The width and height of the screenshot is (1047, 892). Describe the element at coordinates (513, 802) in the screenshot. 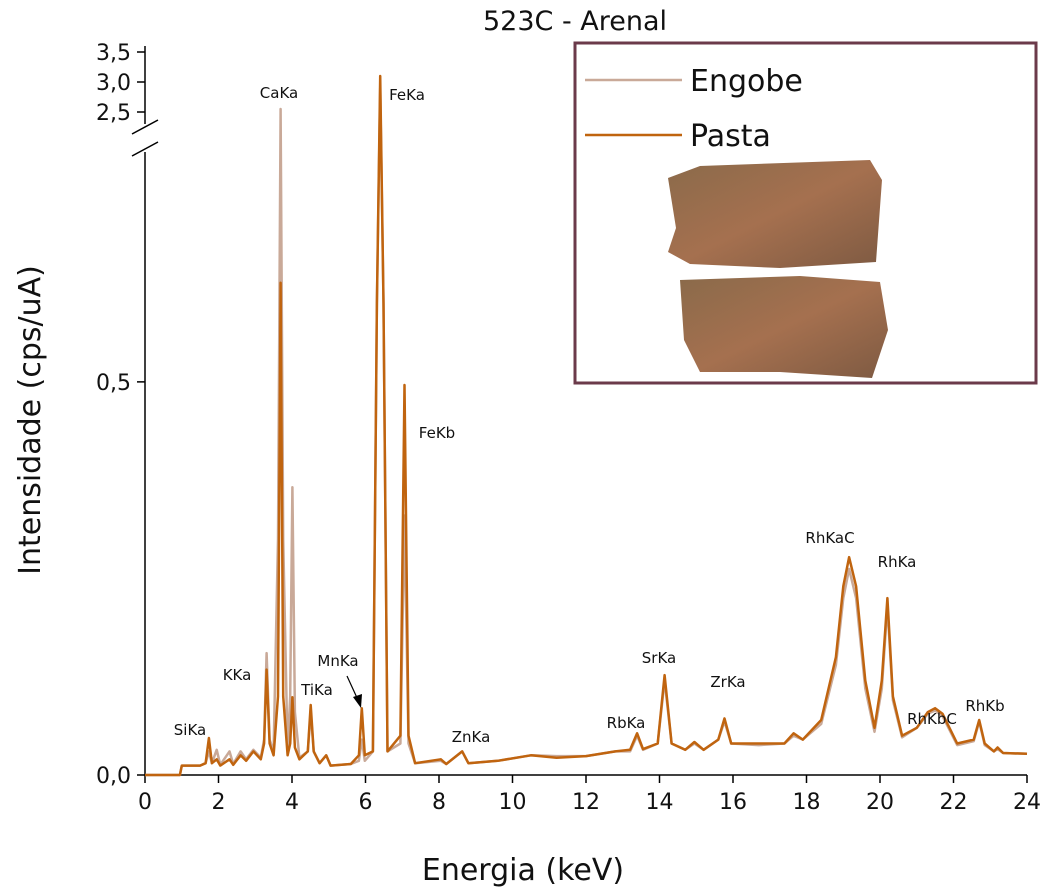

I see `x-tick-label: 10` at that location.